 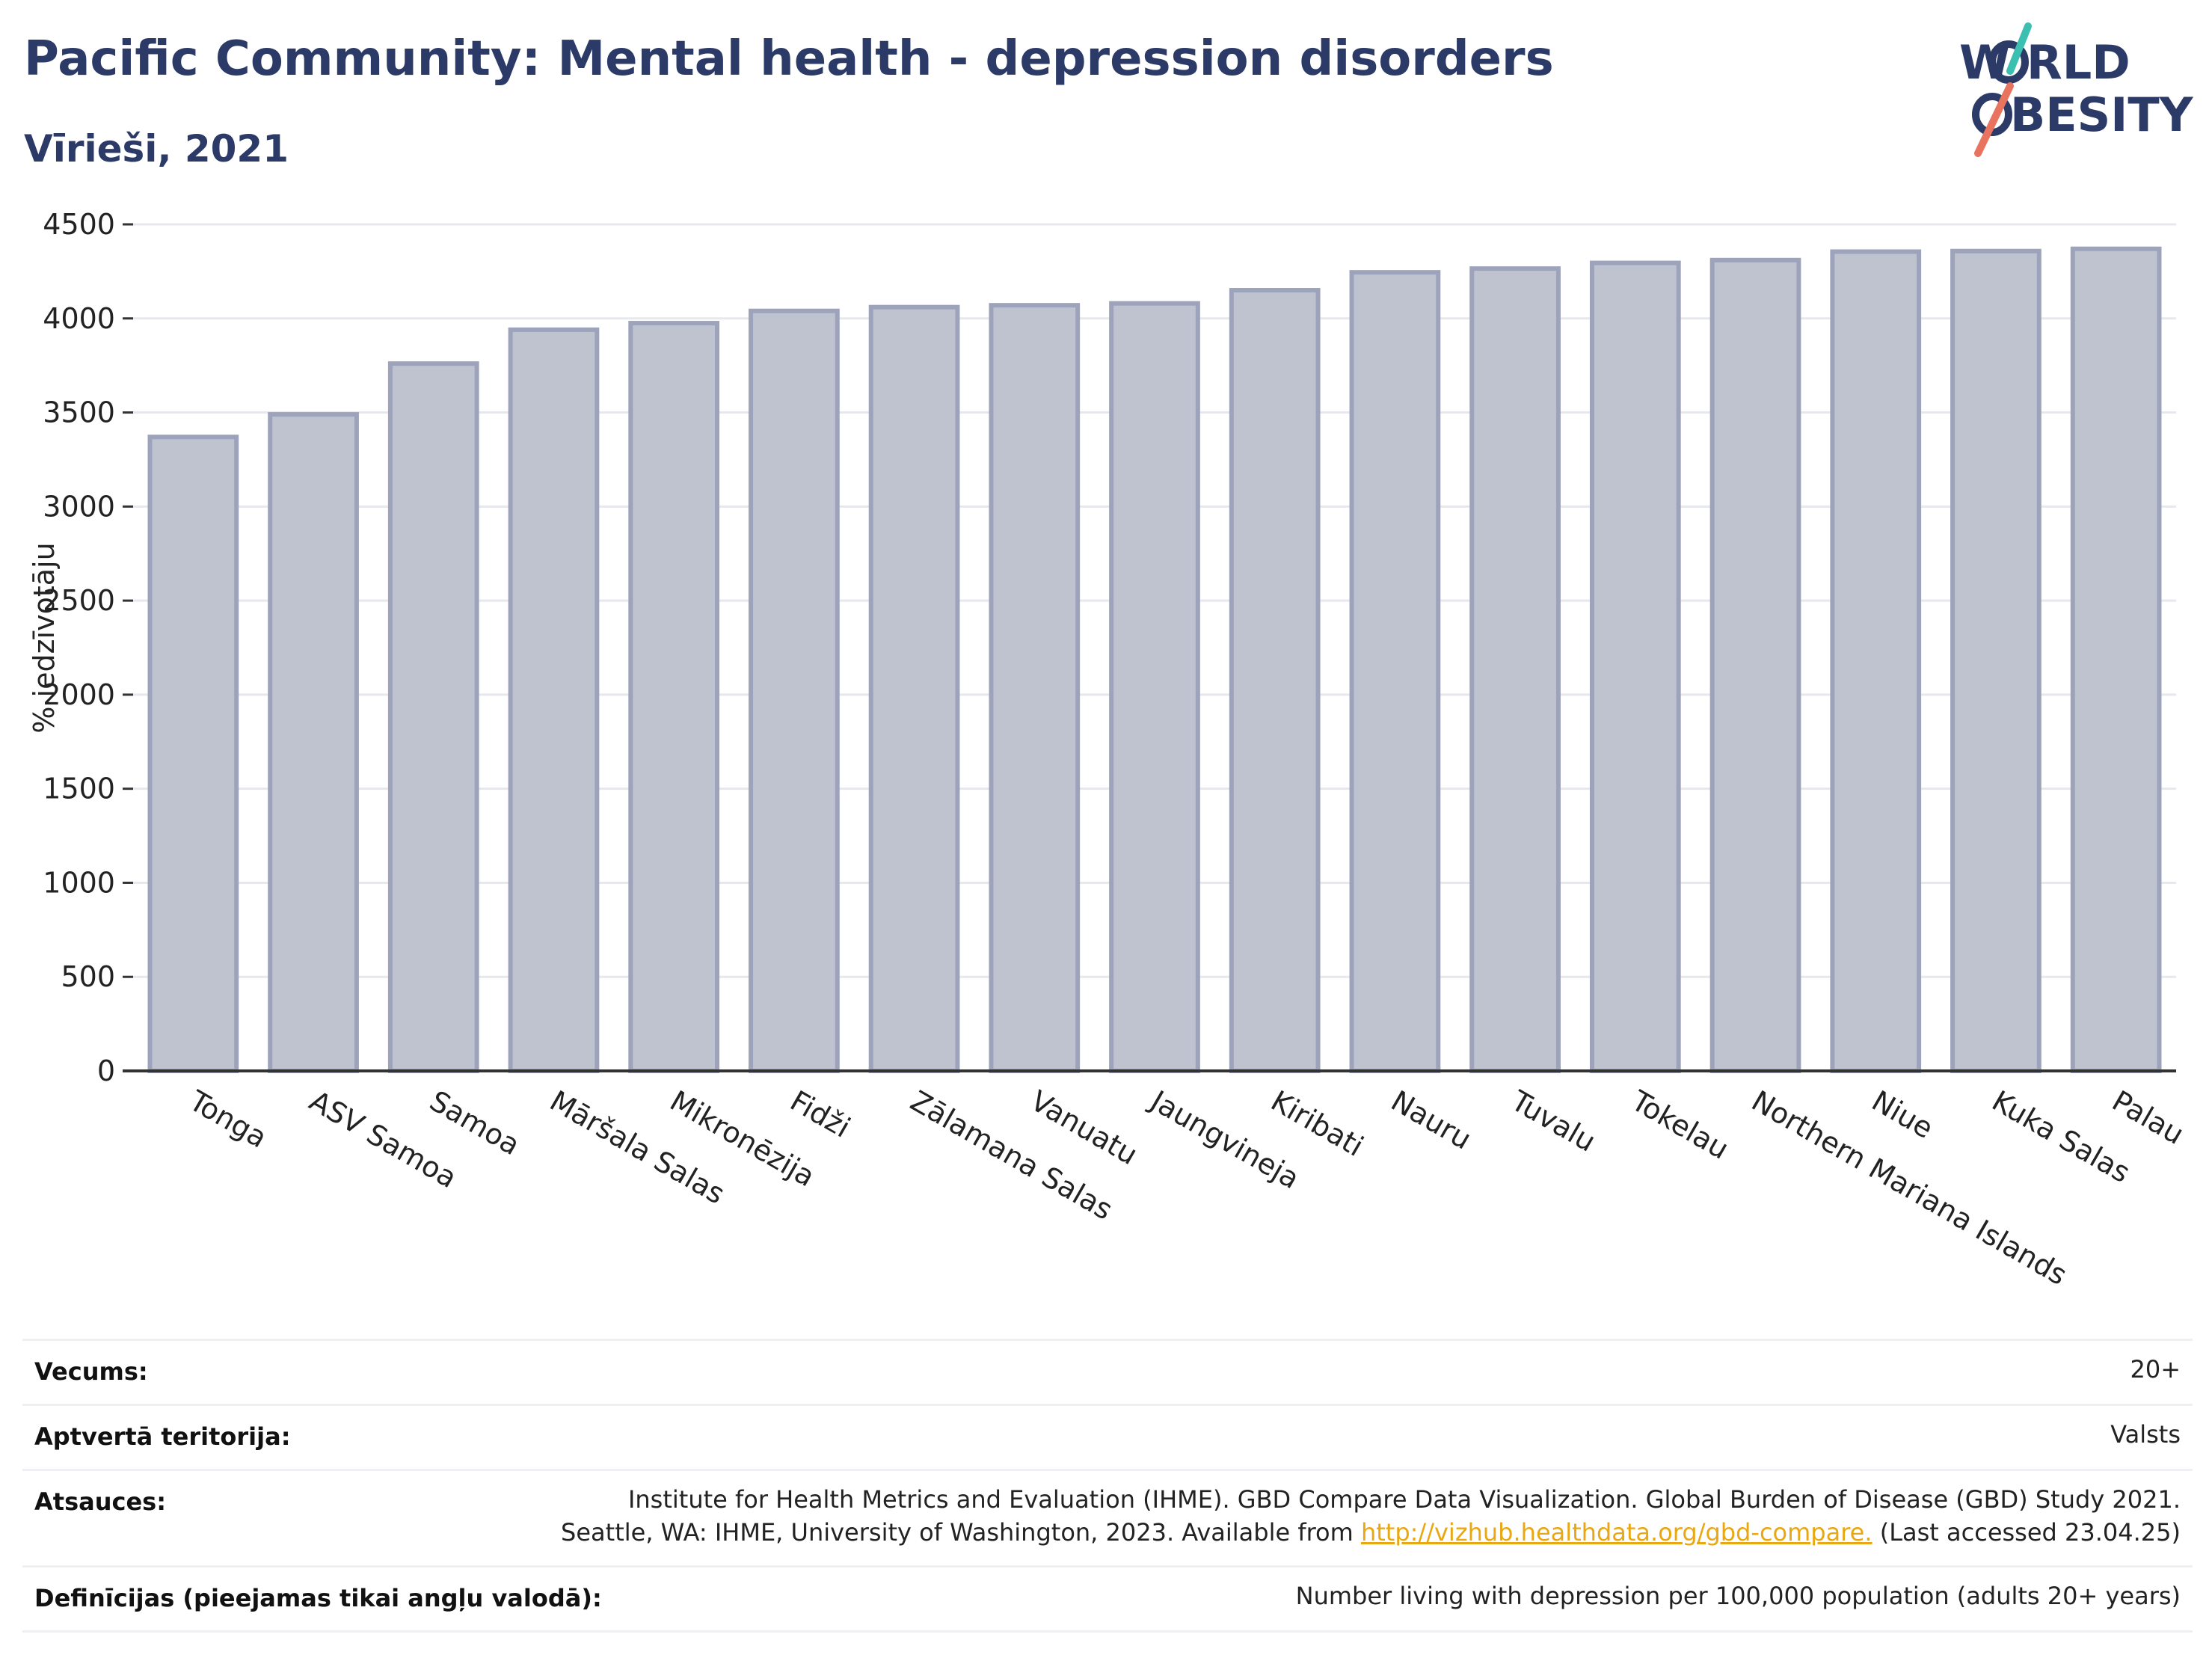 I want to click on logo-o-ring, so click(x=2008, y=62).